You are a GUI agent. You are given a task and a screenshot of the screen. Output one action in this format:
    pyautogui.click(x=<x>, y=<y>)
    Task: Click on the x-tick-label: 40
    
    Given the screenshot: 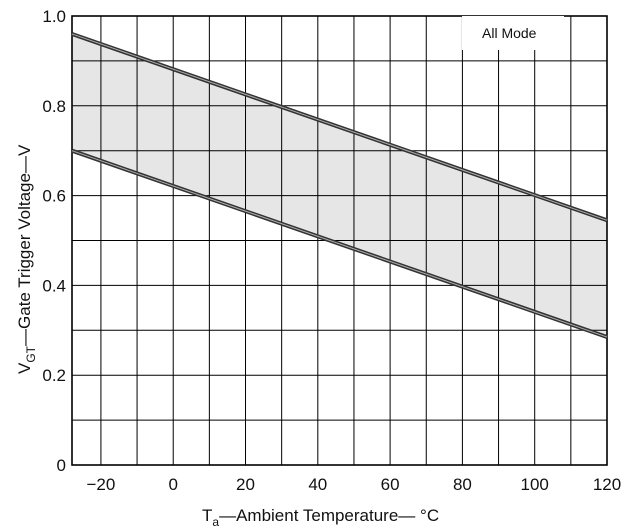 What is the action you would take?
    pyautogui.click(x=317, y=484)
    